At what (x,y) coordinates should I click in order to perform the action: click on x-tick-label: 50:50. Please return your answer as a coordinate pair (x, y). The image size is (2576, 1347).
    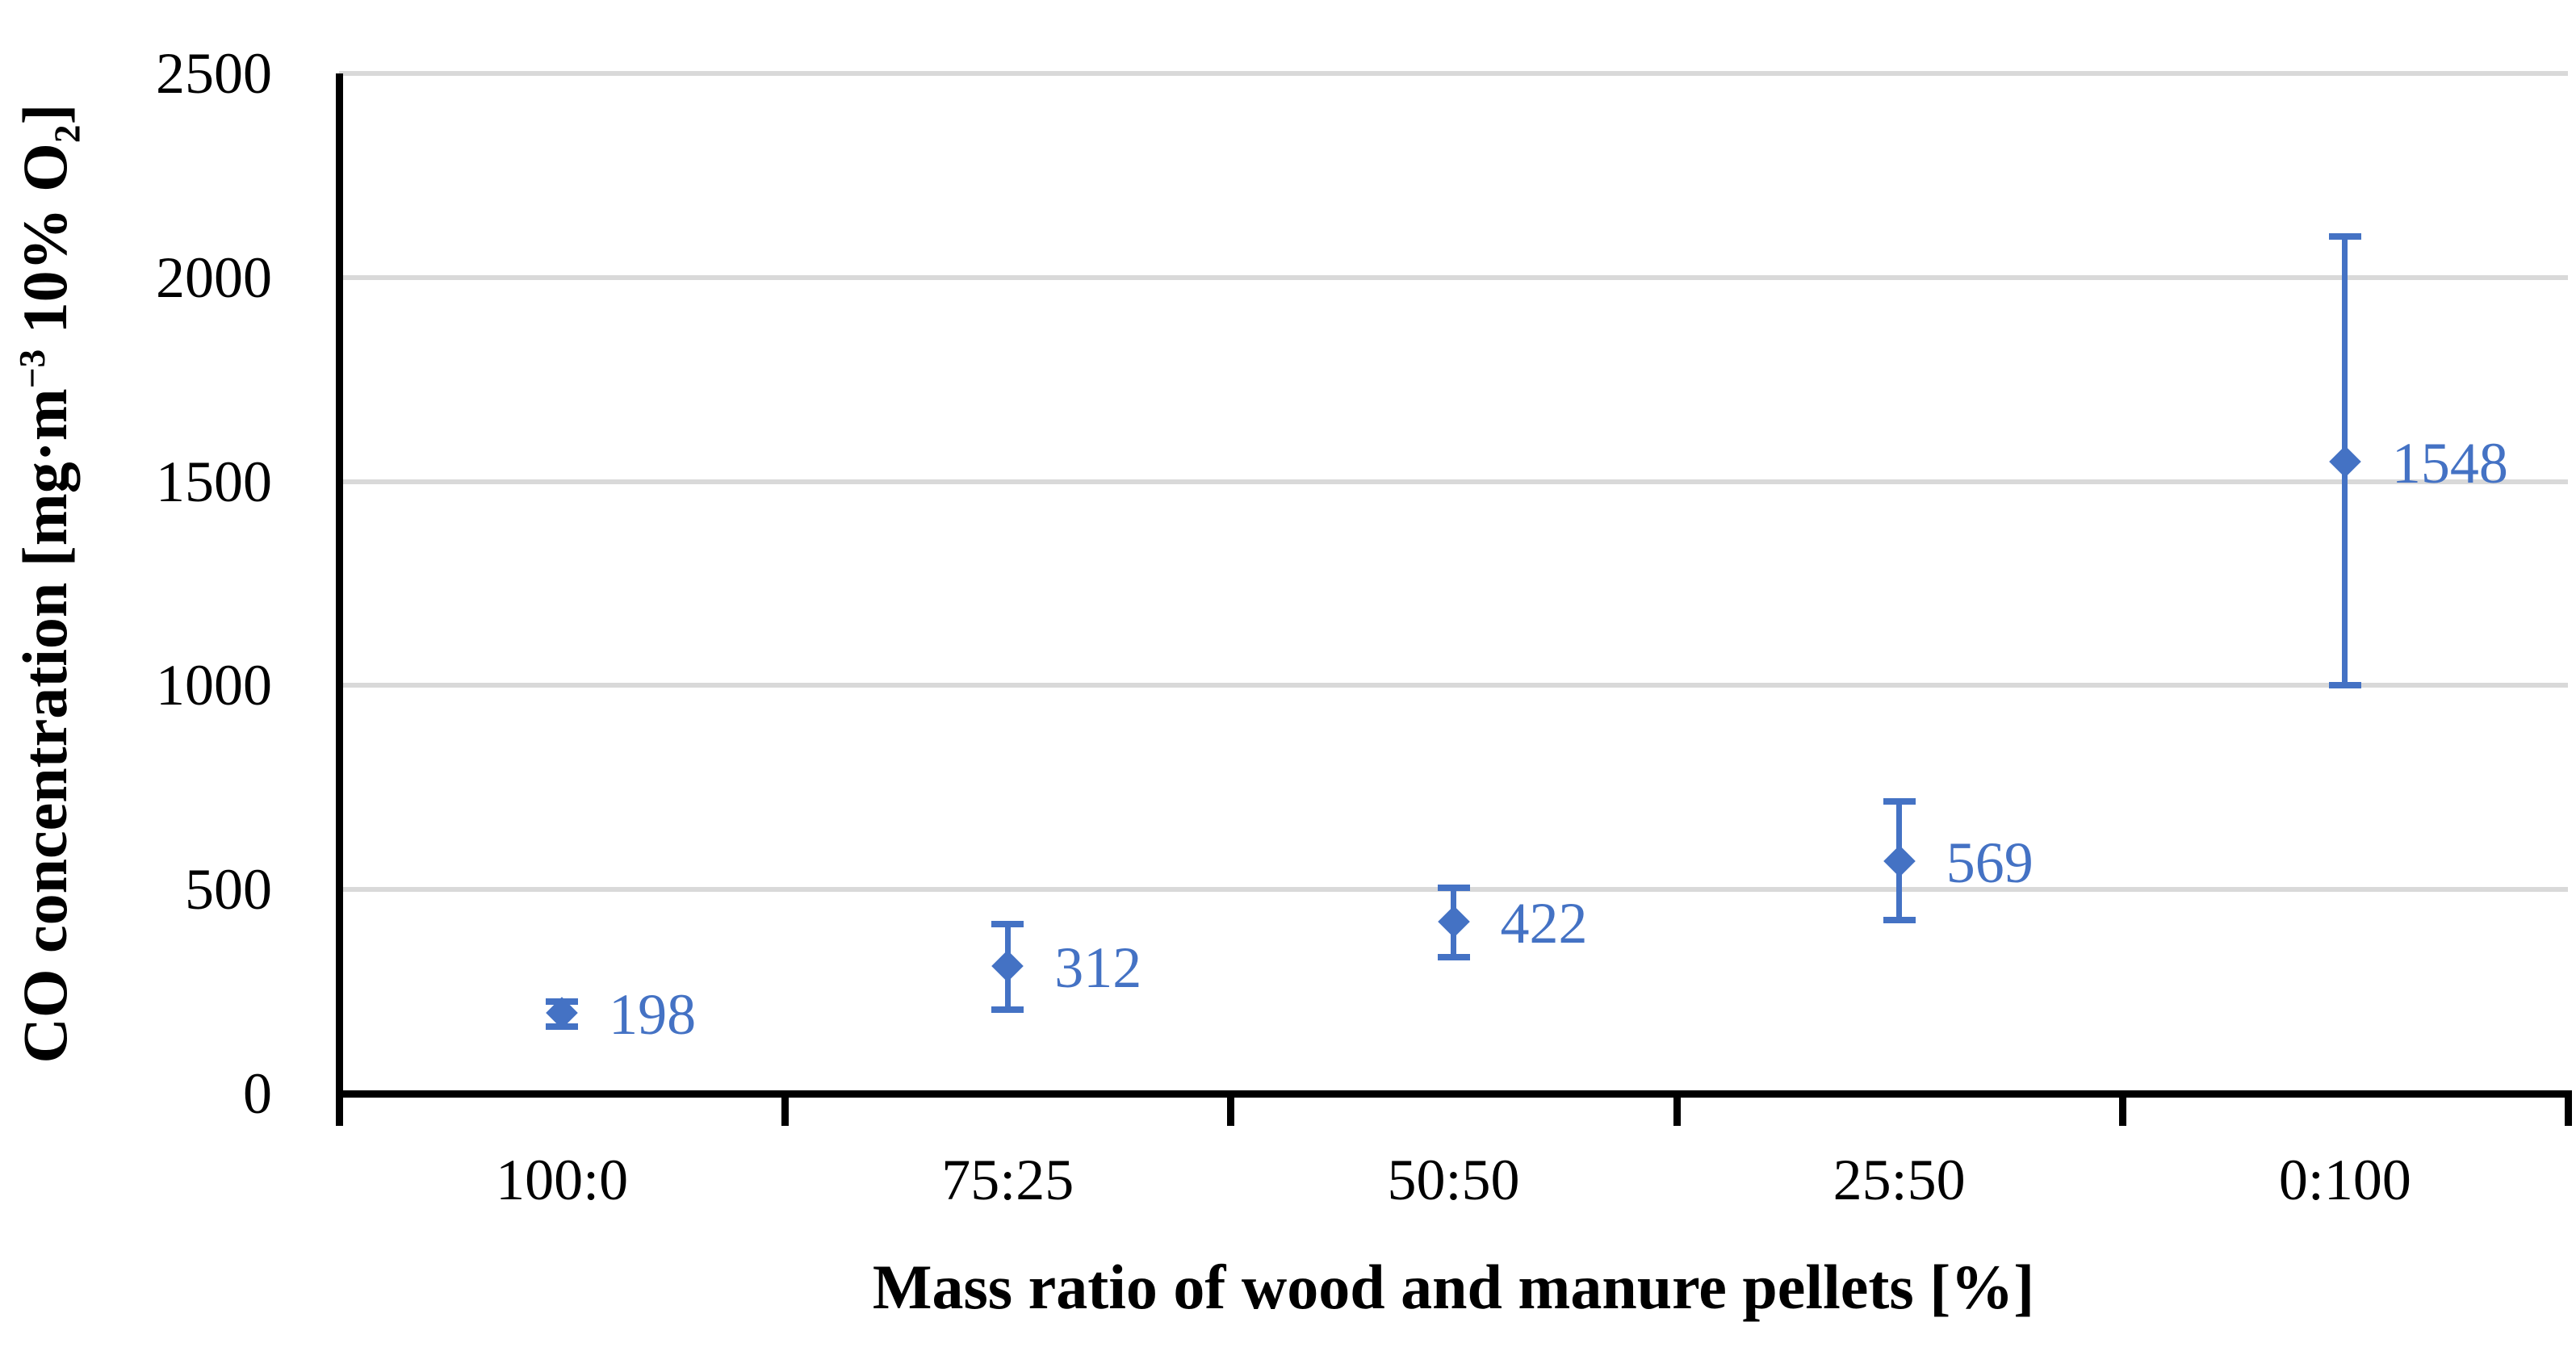
    Looking at the image, I should click on (1454, 1180).